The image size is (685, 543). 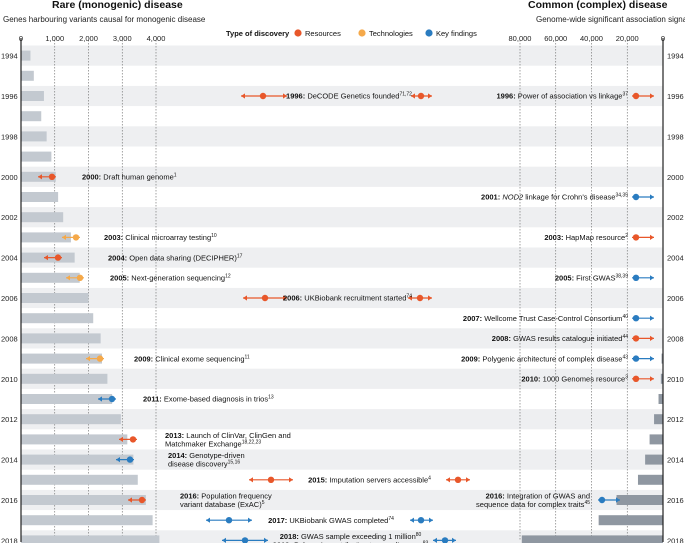 I want to click on bar-common-2009, so click(x=662, y=358).